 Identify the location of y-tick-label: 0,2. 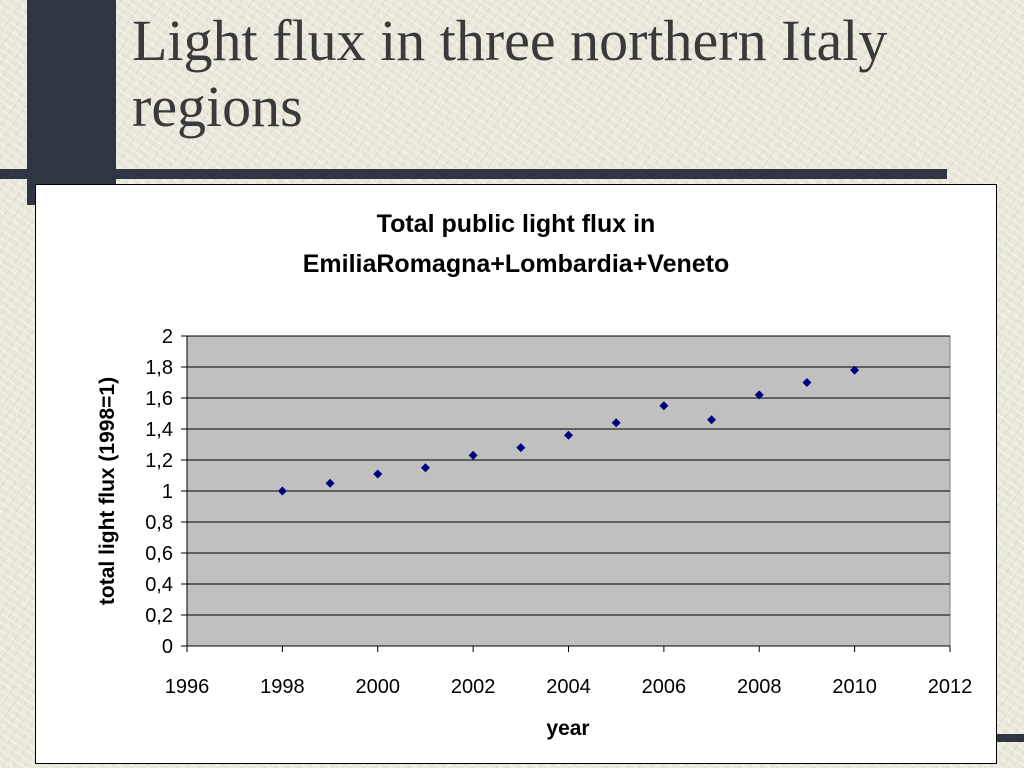
(159, 616).